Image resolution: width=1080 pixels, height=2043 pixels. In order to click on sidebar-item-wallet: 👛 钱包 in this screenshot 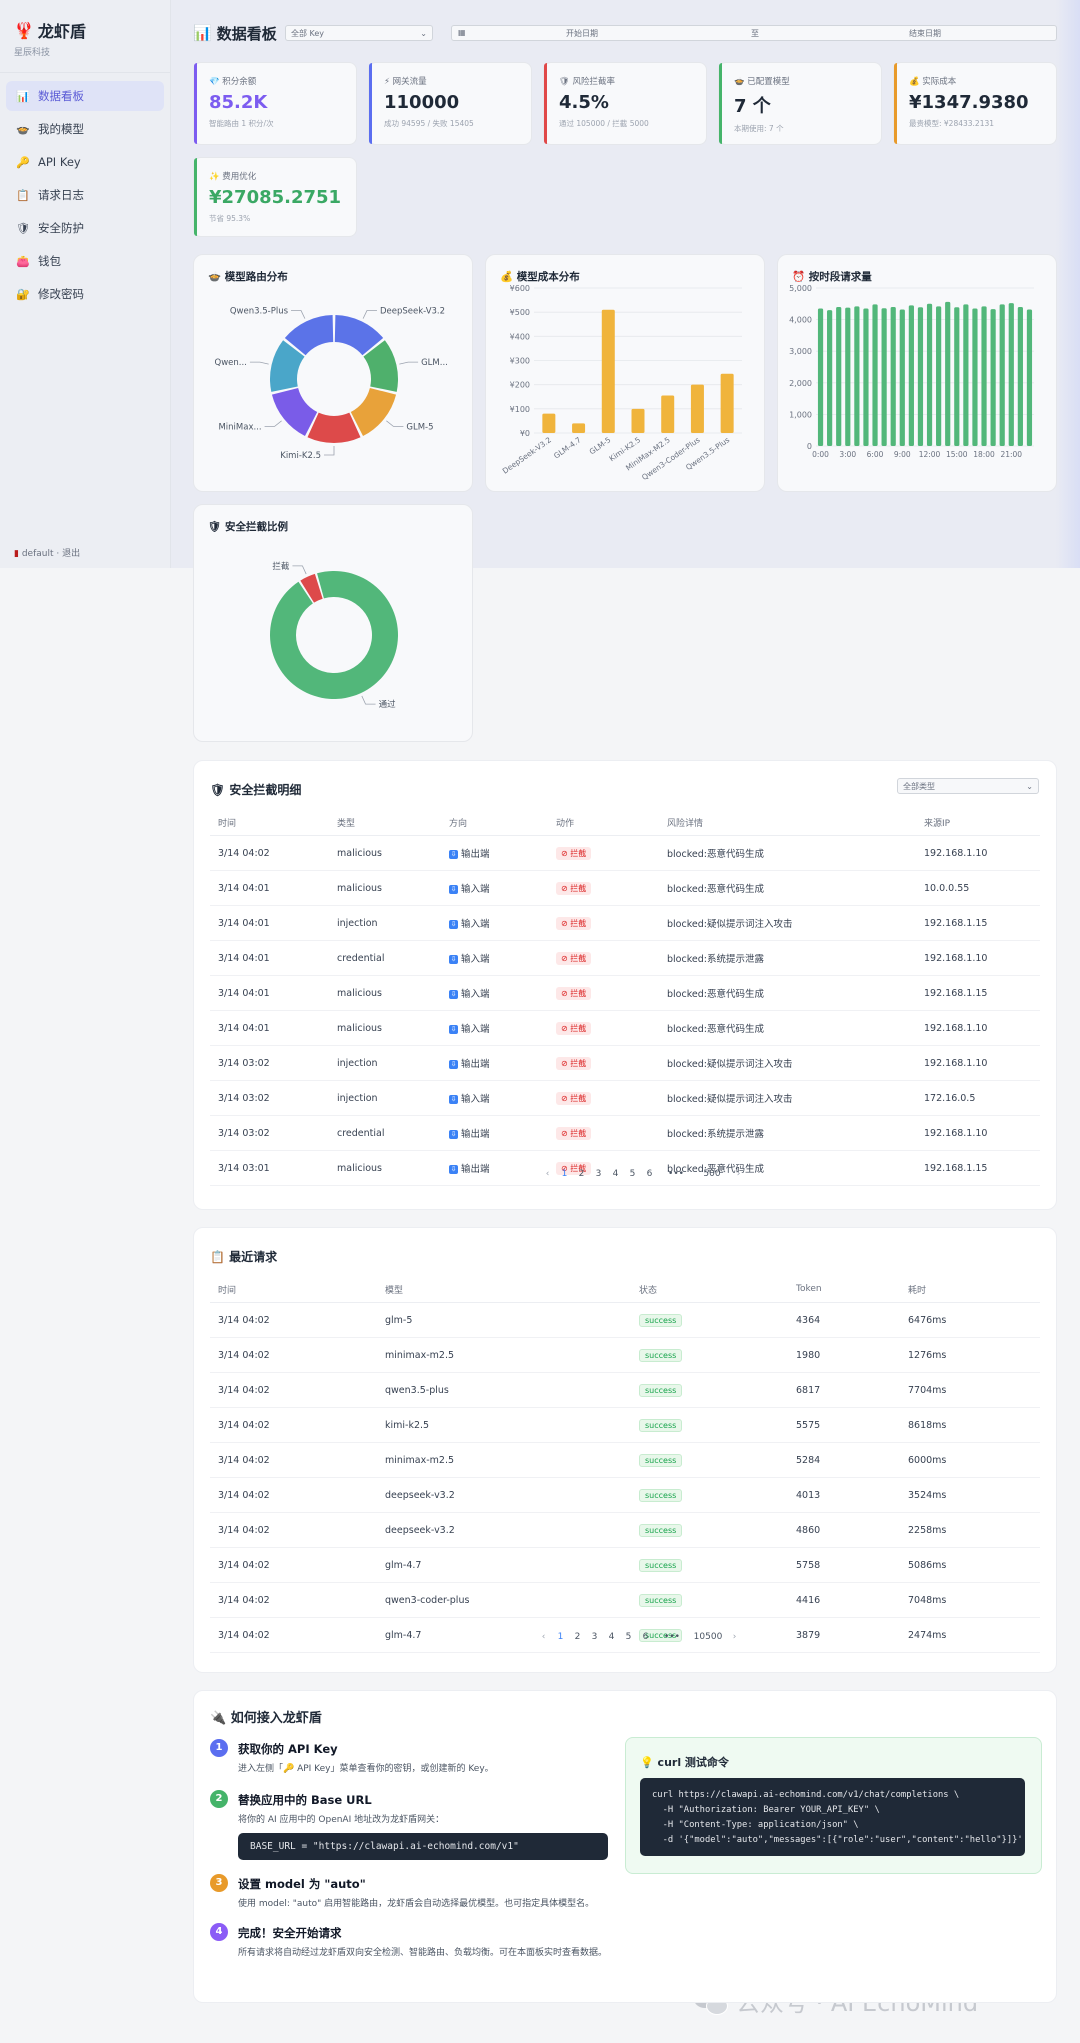, I will do `click(38, 261)`.